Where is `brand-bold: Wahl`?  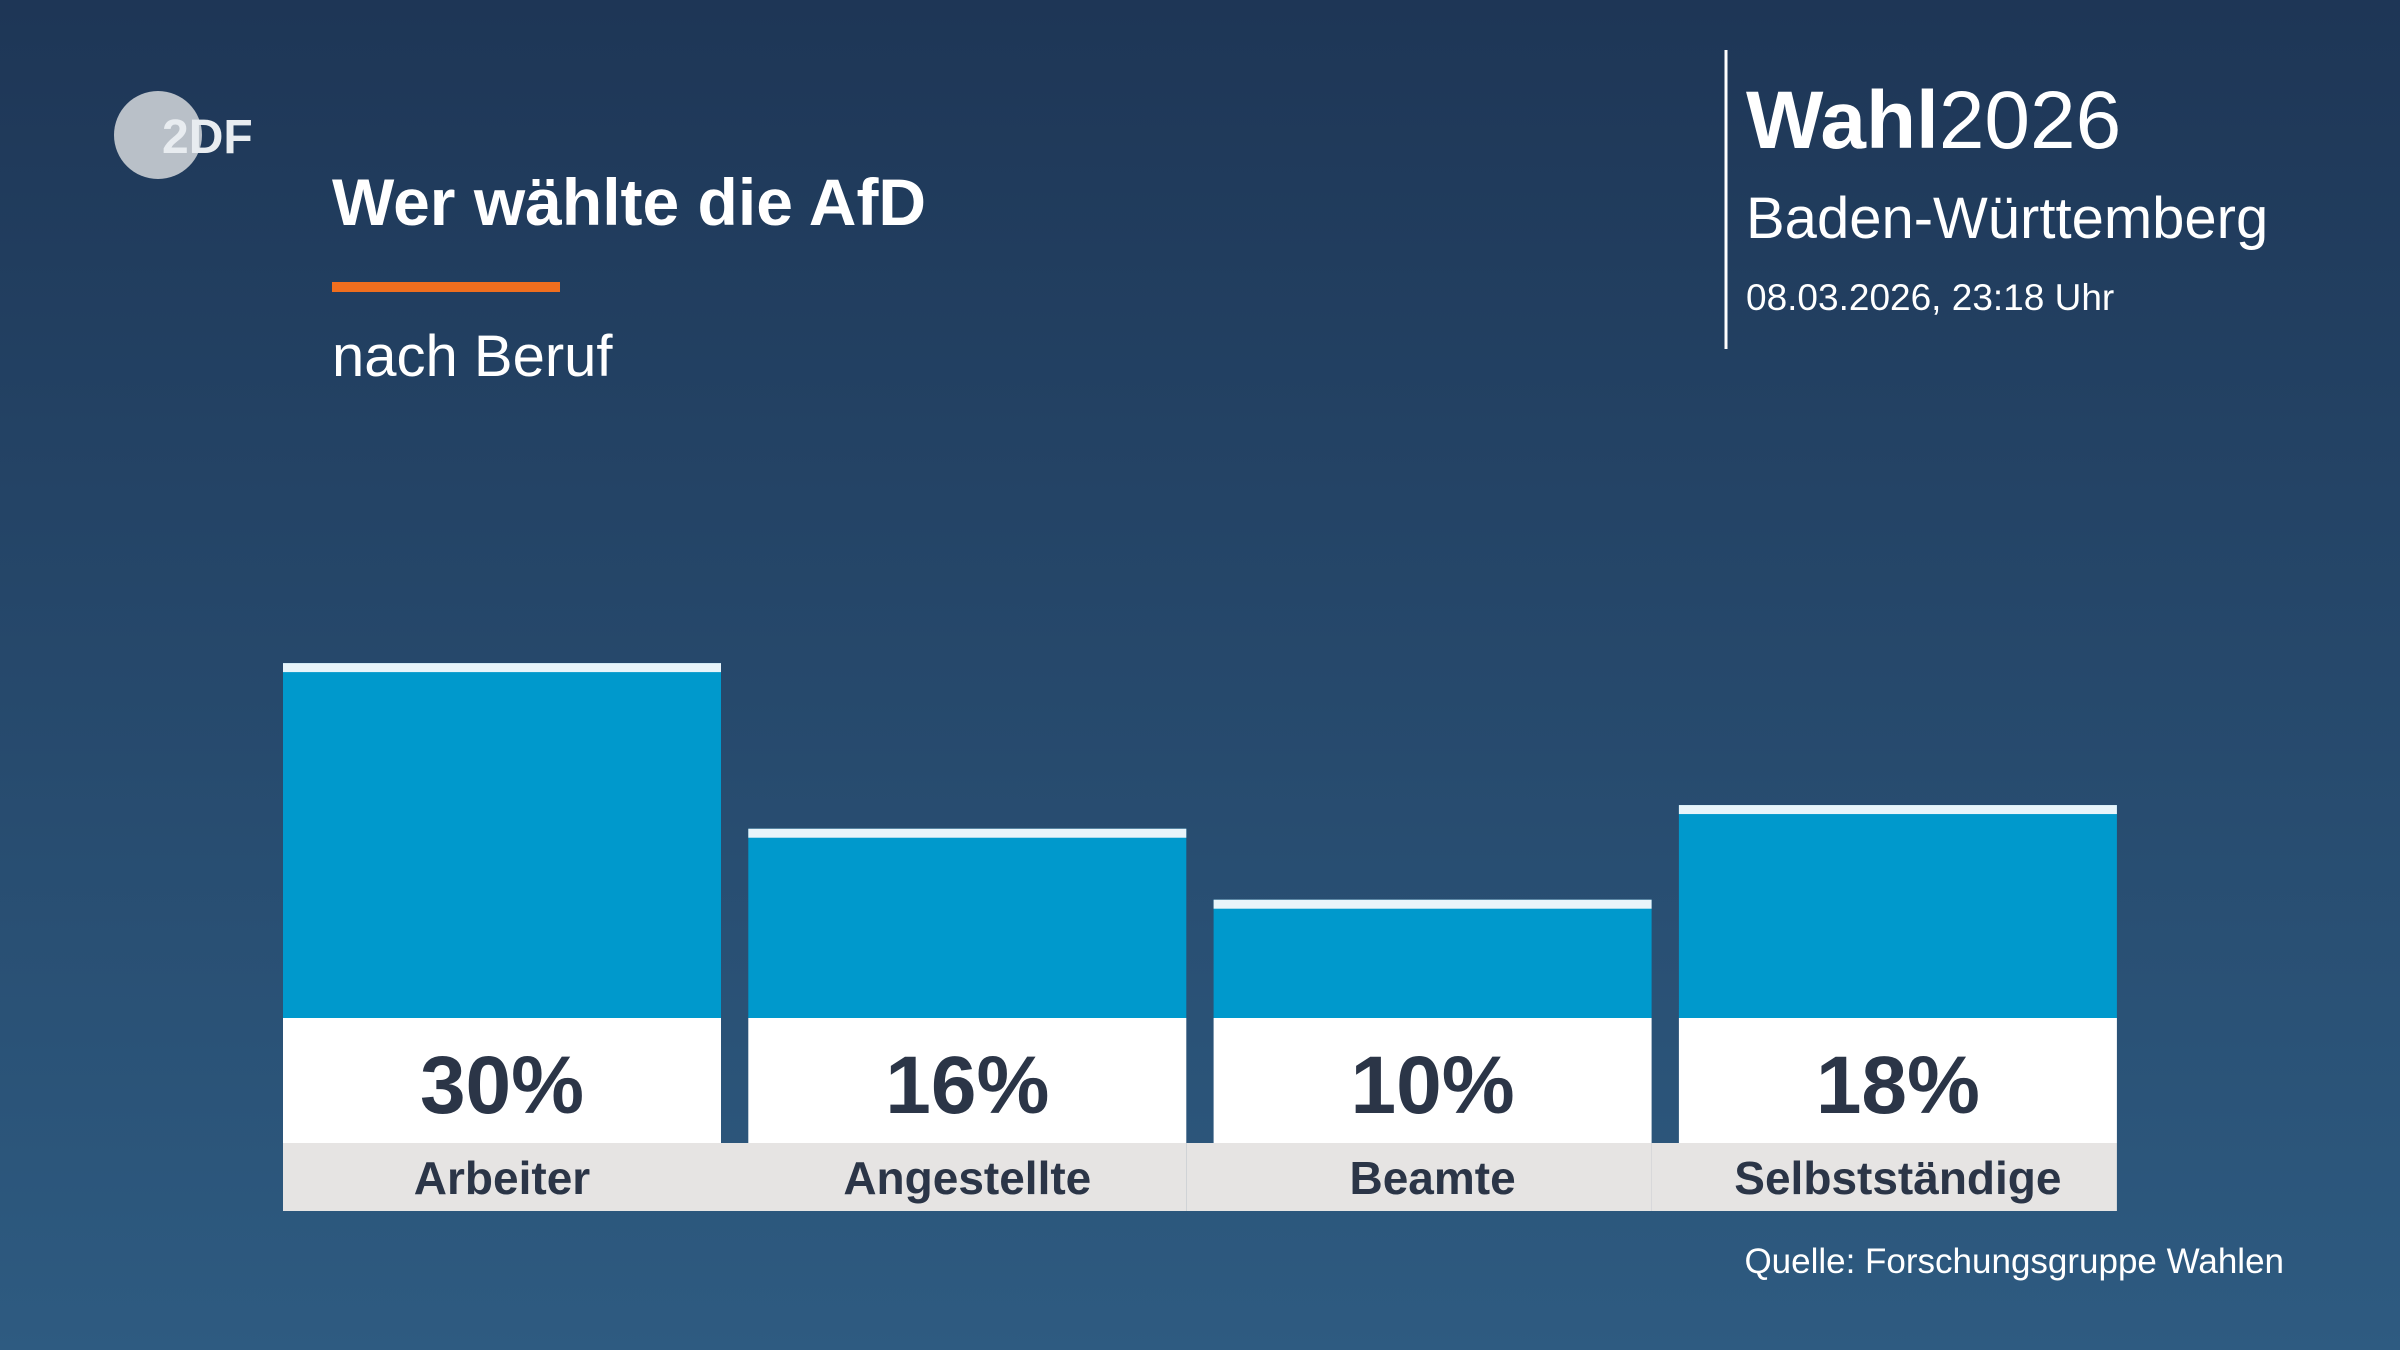
brand-bold: Wahl is located at coordinates (1842, 120).